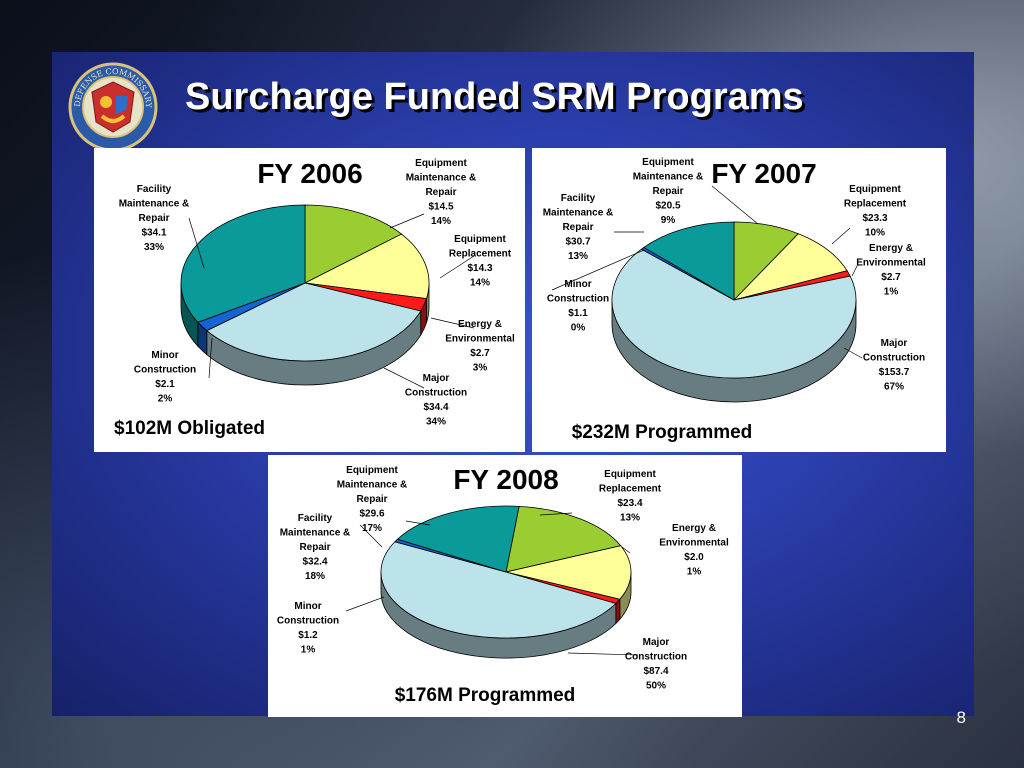 The image size is (1024, 768). What do you see at coordinates (630, 496) in the screenshot?
I see `data-label-equipment_replacement: Equipment Replacement $23.4 13%` at bounding box center [630, 496].